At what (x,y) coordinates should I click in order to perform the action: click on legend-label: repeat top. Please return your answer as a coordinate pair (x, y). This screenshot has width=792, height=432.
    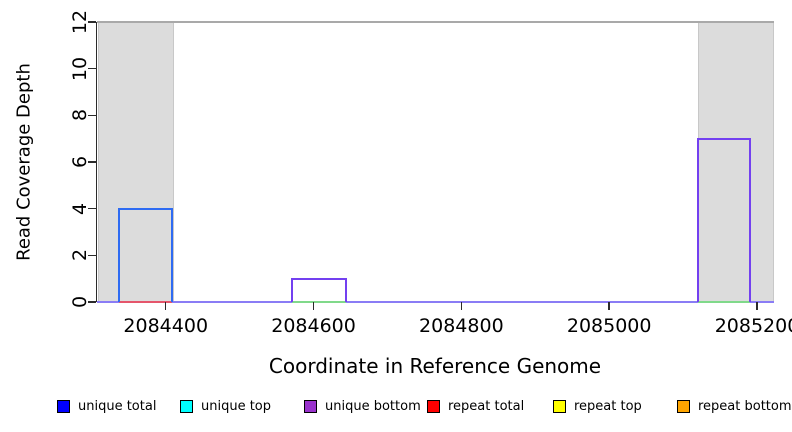
    Looking at the image, I should click on (608, 406).